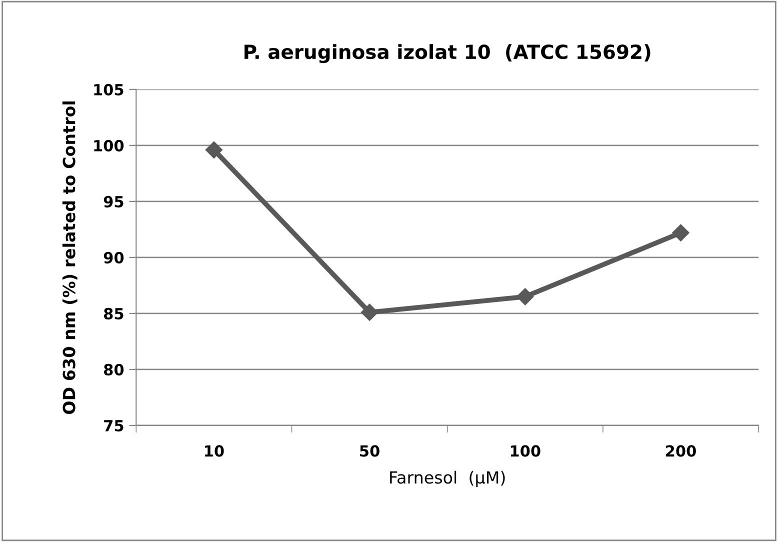 The width and height of the screenshot is (778, 542). Describe the element at coordinates (114, 202) in the screenshot. I see `y-tick-label: 95` at that location.